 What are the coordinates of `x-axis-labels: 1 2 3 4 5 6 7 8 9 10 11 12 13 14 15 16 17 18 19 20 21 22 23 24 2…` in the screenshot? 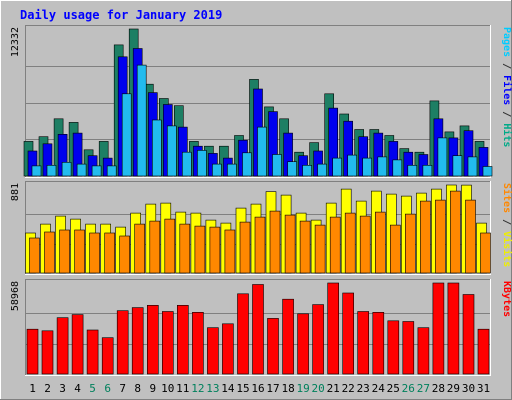 It's located at (259, 388).